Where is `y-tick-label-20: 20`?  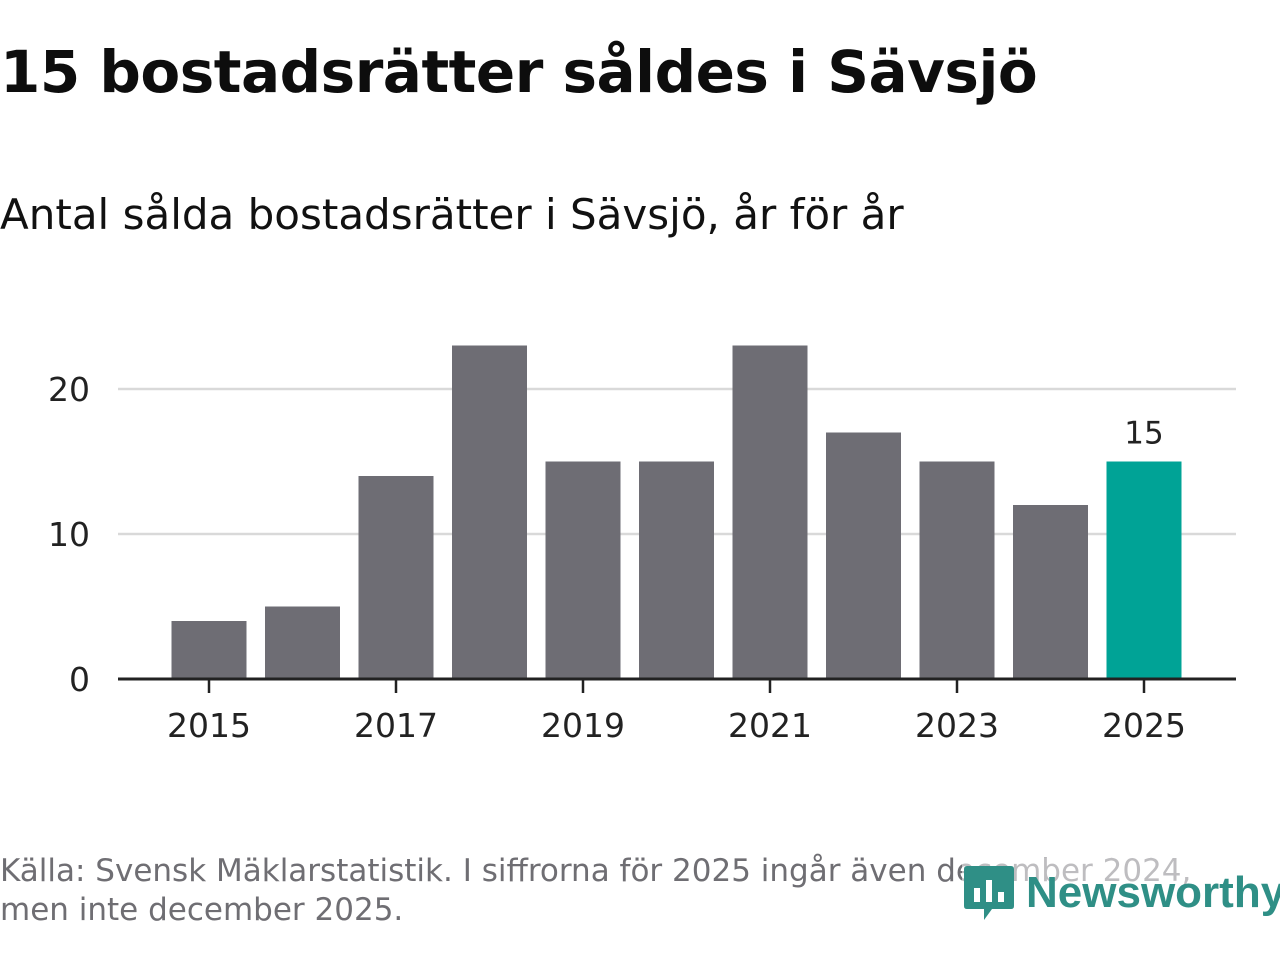
y-tick-label-20: 20 is located at coordinates (69, 389).